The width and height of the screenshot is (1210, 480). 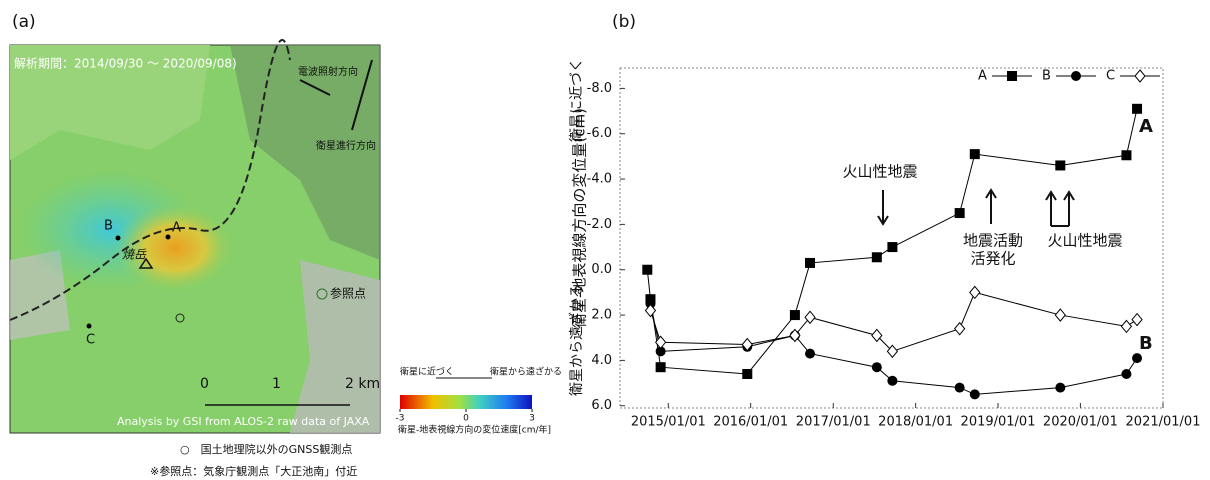 I want to click on map-label: C, so click(x=90, y=340).